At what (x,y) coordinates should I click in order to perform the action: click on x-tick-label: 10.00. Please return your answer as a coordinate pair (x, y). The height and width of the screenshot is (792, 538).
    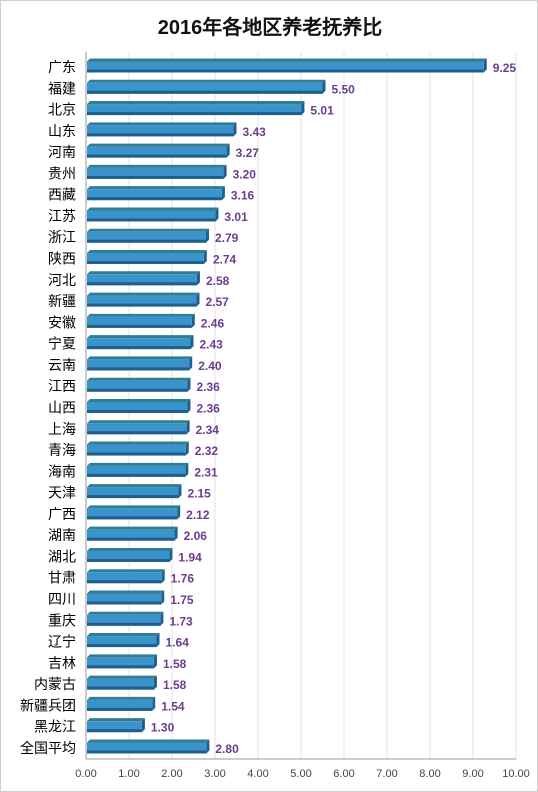
    Looking at the image, I should click on (516, 774).